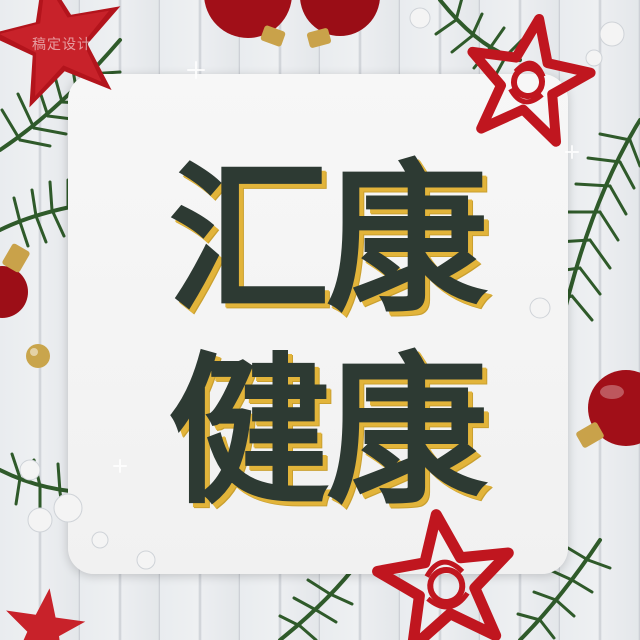  Describe the element at coordinates (61, 143) in the screenshot. I see `pine-branch-top-left` at that location.